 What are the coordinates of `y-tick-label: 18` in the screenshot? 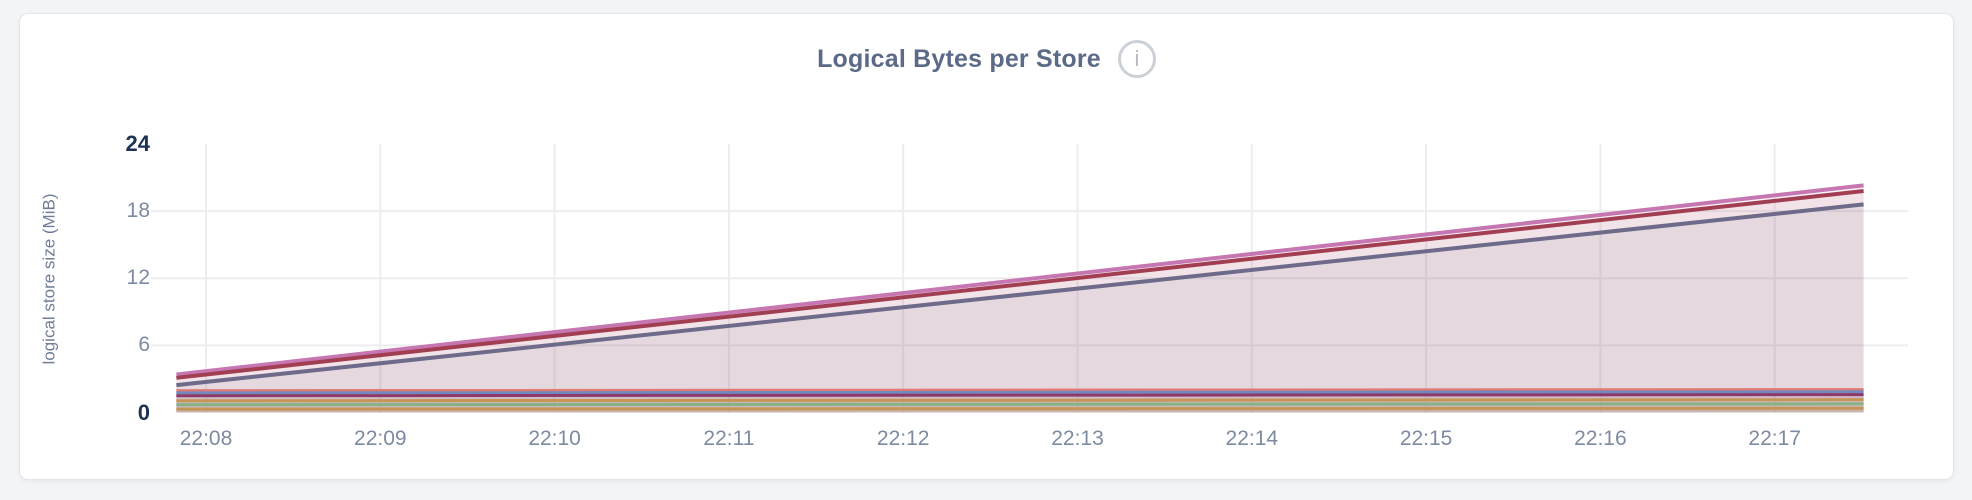 It's located at (138, 211).